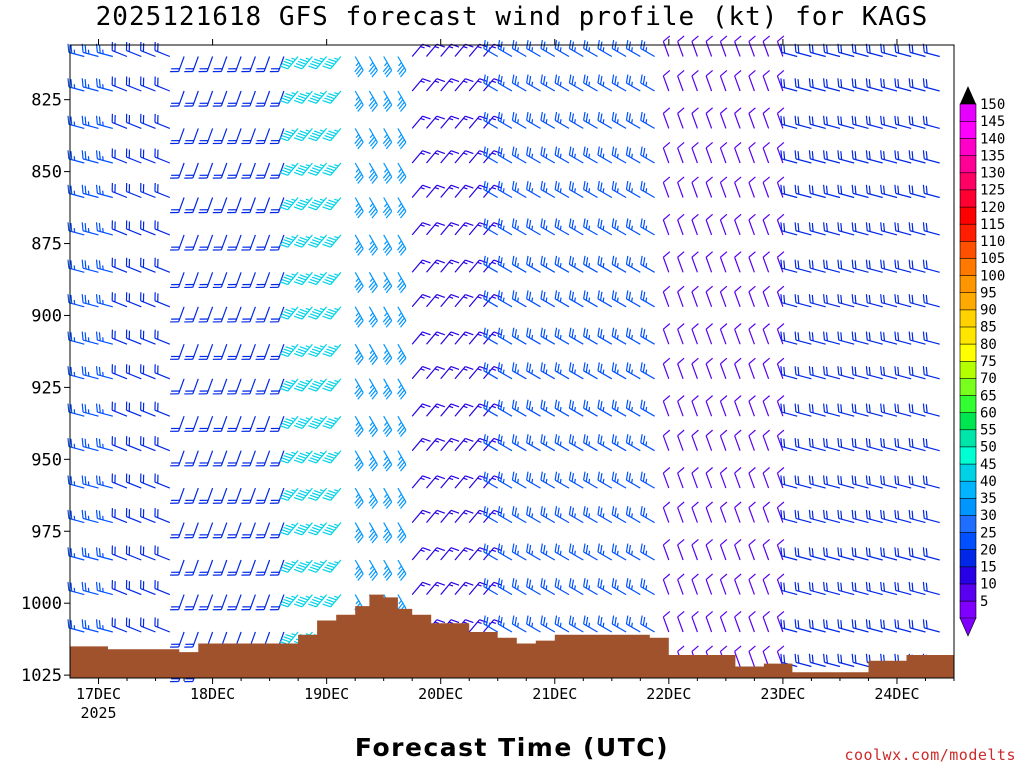 This screenshot has width=1024, height=768. What do you see at coordinates (930, 755) in the screenshot?
I see `credit-link: coolwx.com/modelts` at bounding box center [930, 755].